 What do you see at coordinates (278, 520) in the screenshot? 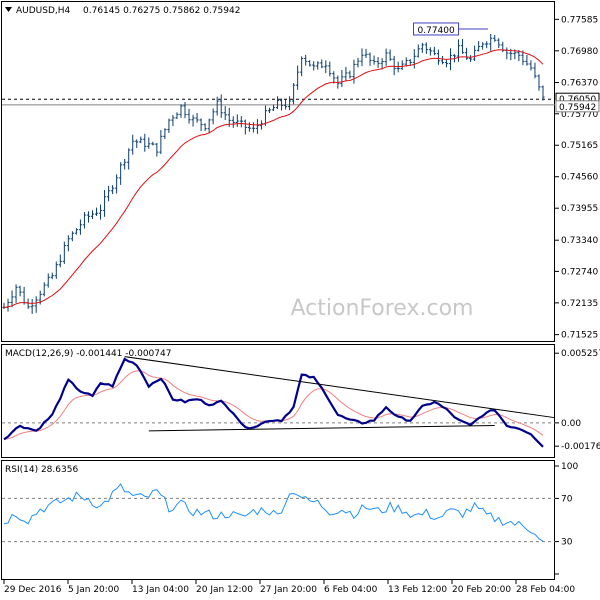
I see `rsi-levels` at bounding box center [278, 520].